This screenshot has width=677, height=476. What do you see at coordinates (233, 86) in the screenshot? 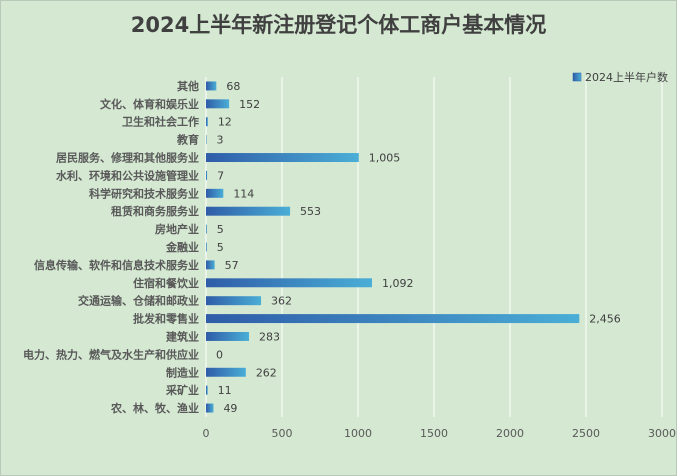
I see `data-label: 68` at bounding box center [233, 86].